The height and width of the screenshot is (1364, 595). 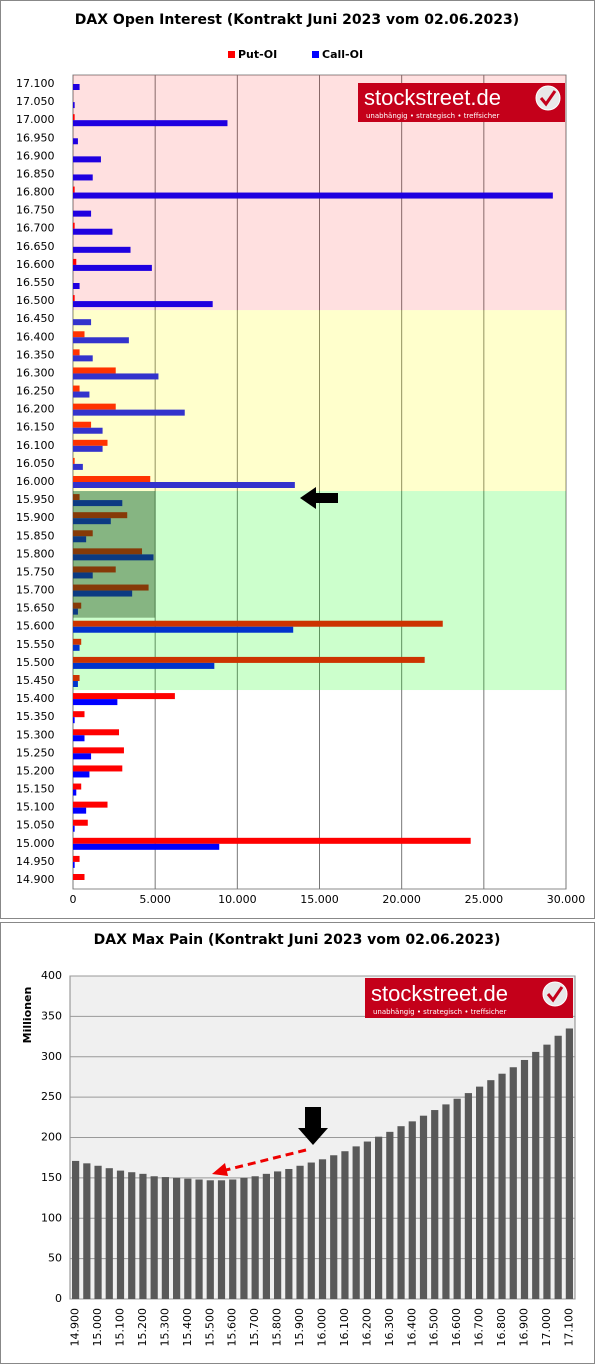 What do you see at coordinates (35, 155) in the screenshot?
I see `y-tick-label: 16.900` at bounding box center [35, 155].